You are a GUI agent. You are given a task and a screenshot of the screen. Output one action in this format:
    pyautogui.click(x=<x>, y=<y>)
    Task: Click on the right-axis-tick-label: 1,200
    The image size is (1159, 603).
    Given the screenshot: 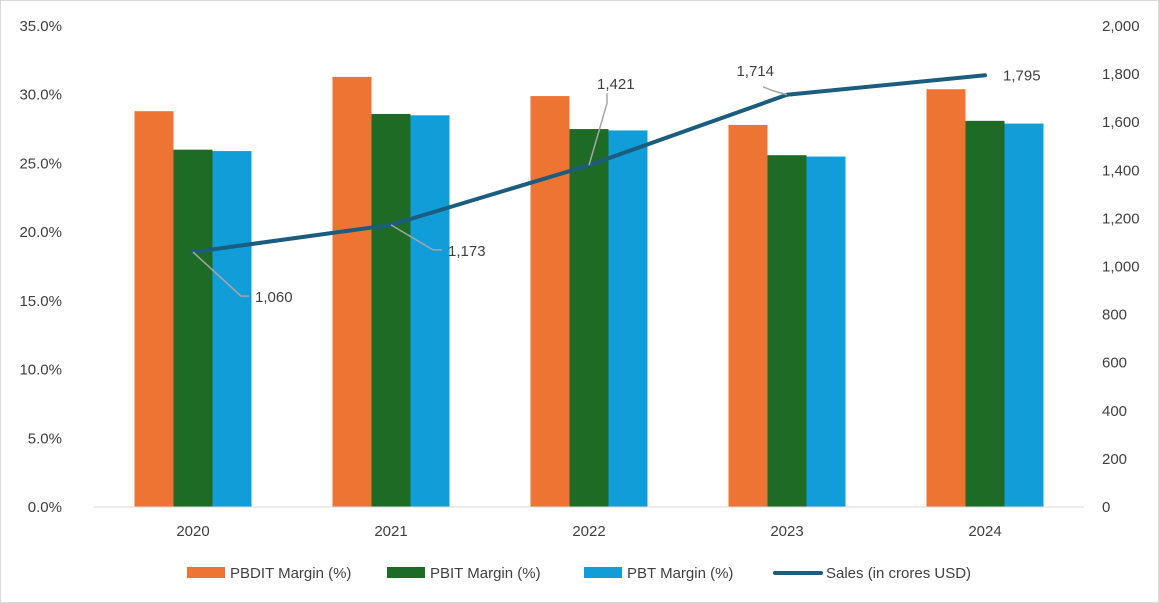 What is the action you would take?
    pyautogui.click(x=1121, y=218)
    